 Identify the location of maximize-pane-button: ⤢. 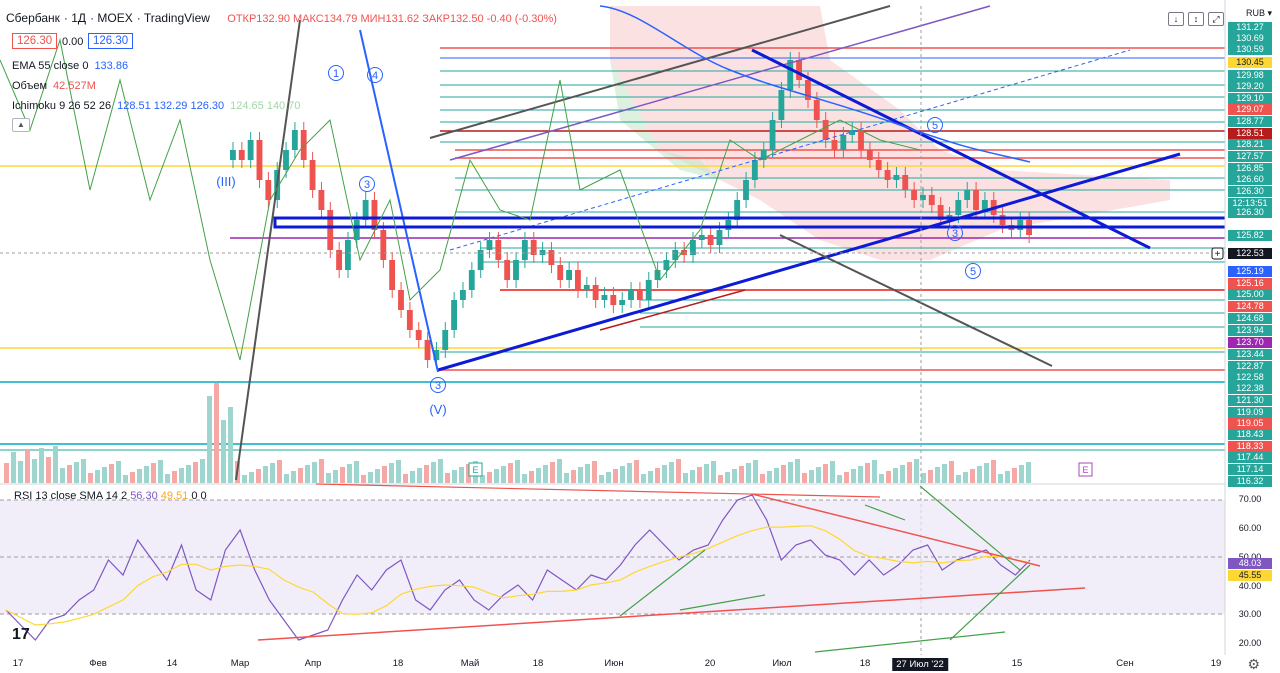
(1216, 19).